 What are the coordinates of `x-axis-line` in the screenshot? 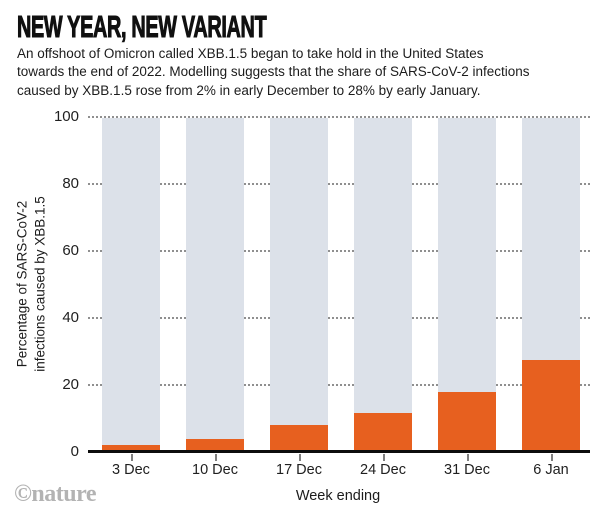 It's located at (339, 451).